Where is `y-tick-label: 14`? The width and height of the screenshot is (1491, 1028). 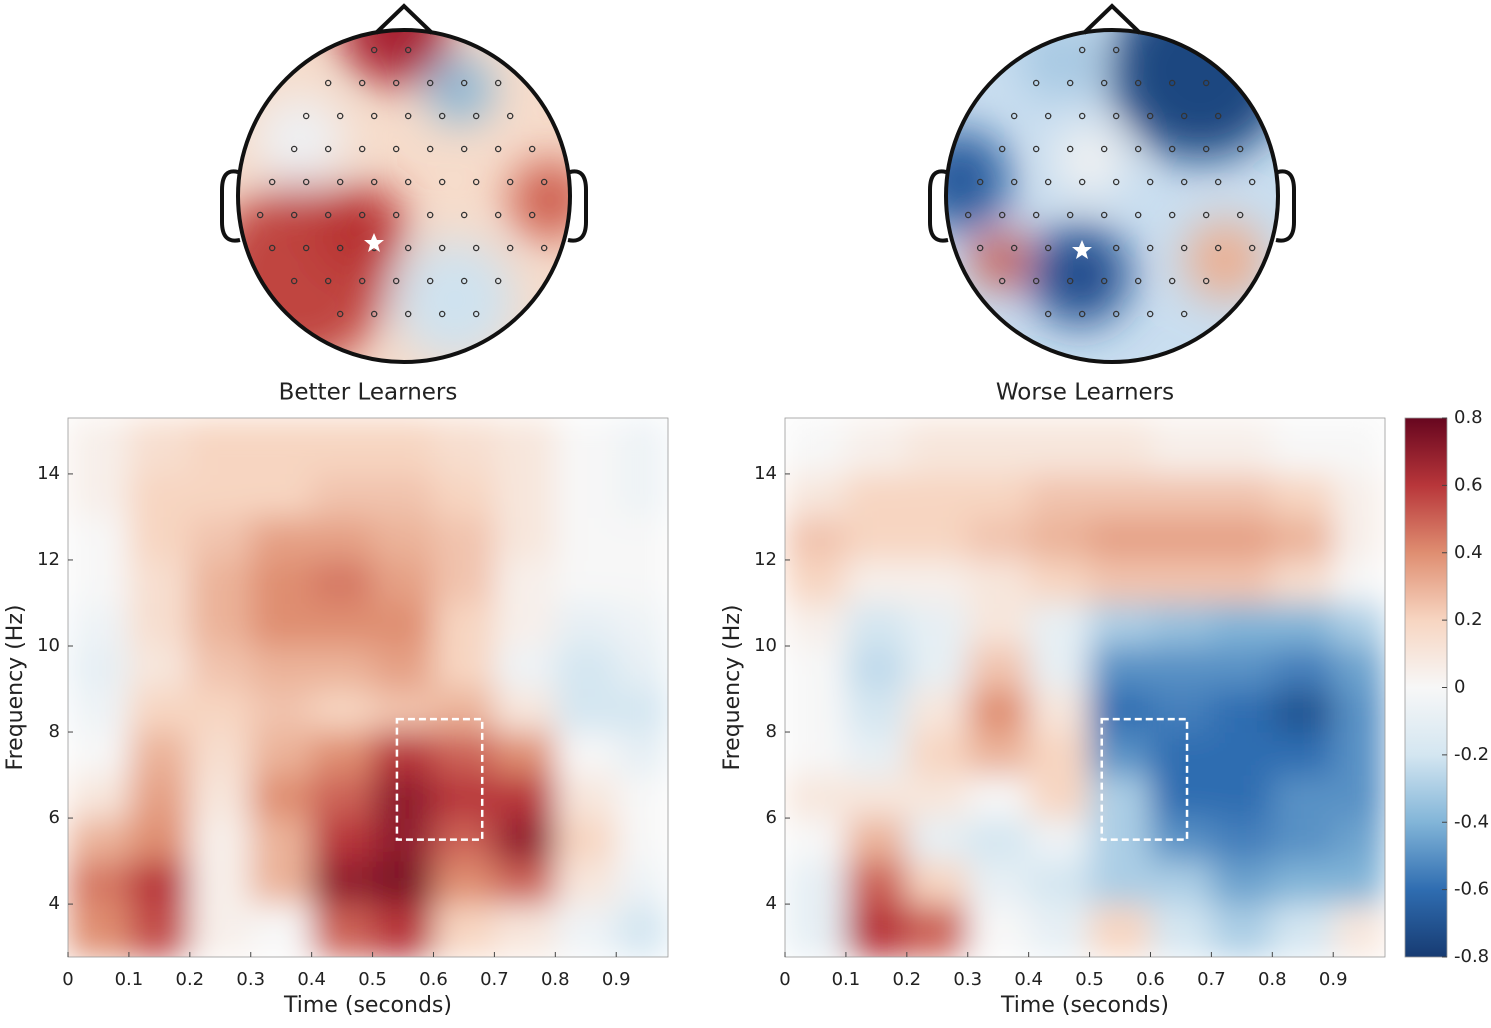
y-tick-label: 14 is located at coordinates (48, 473).